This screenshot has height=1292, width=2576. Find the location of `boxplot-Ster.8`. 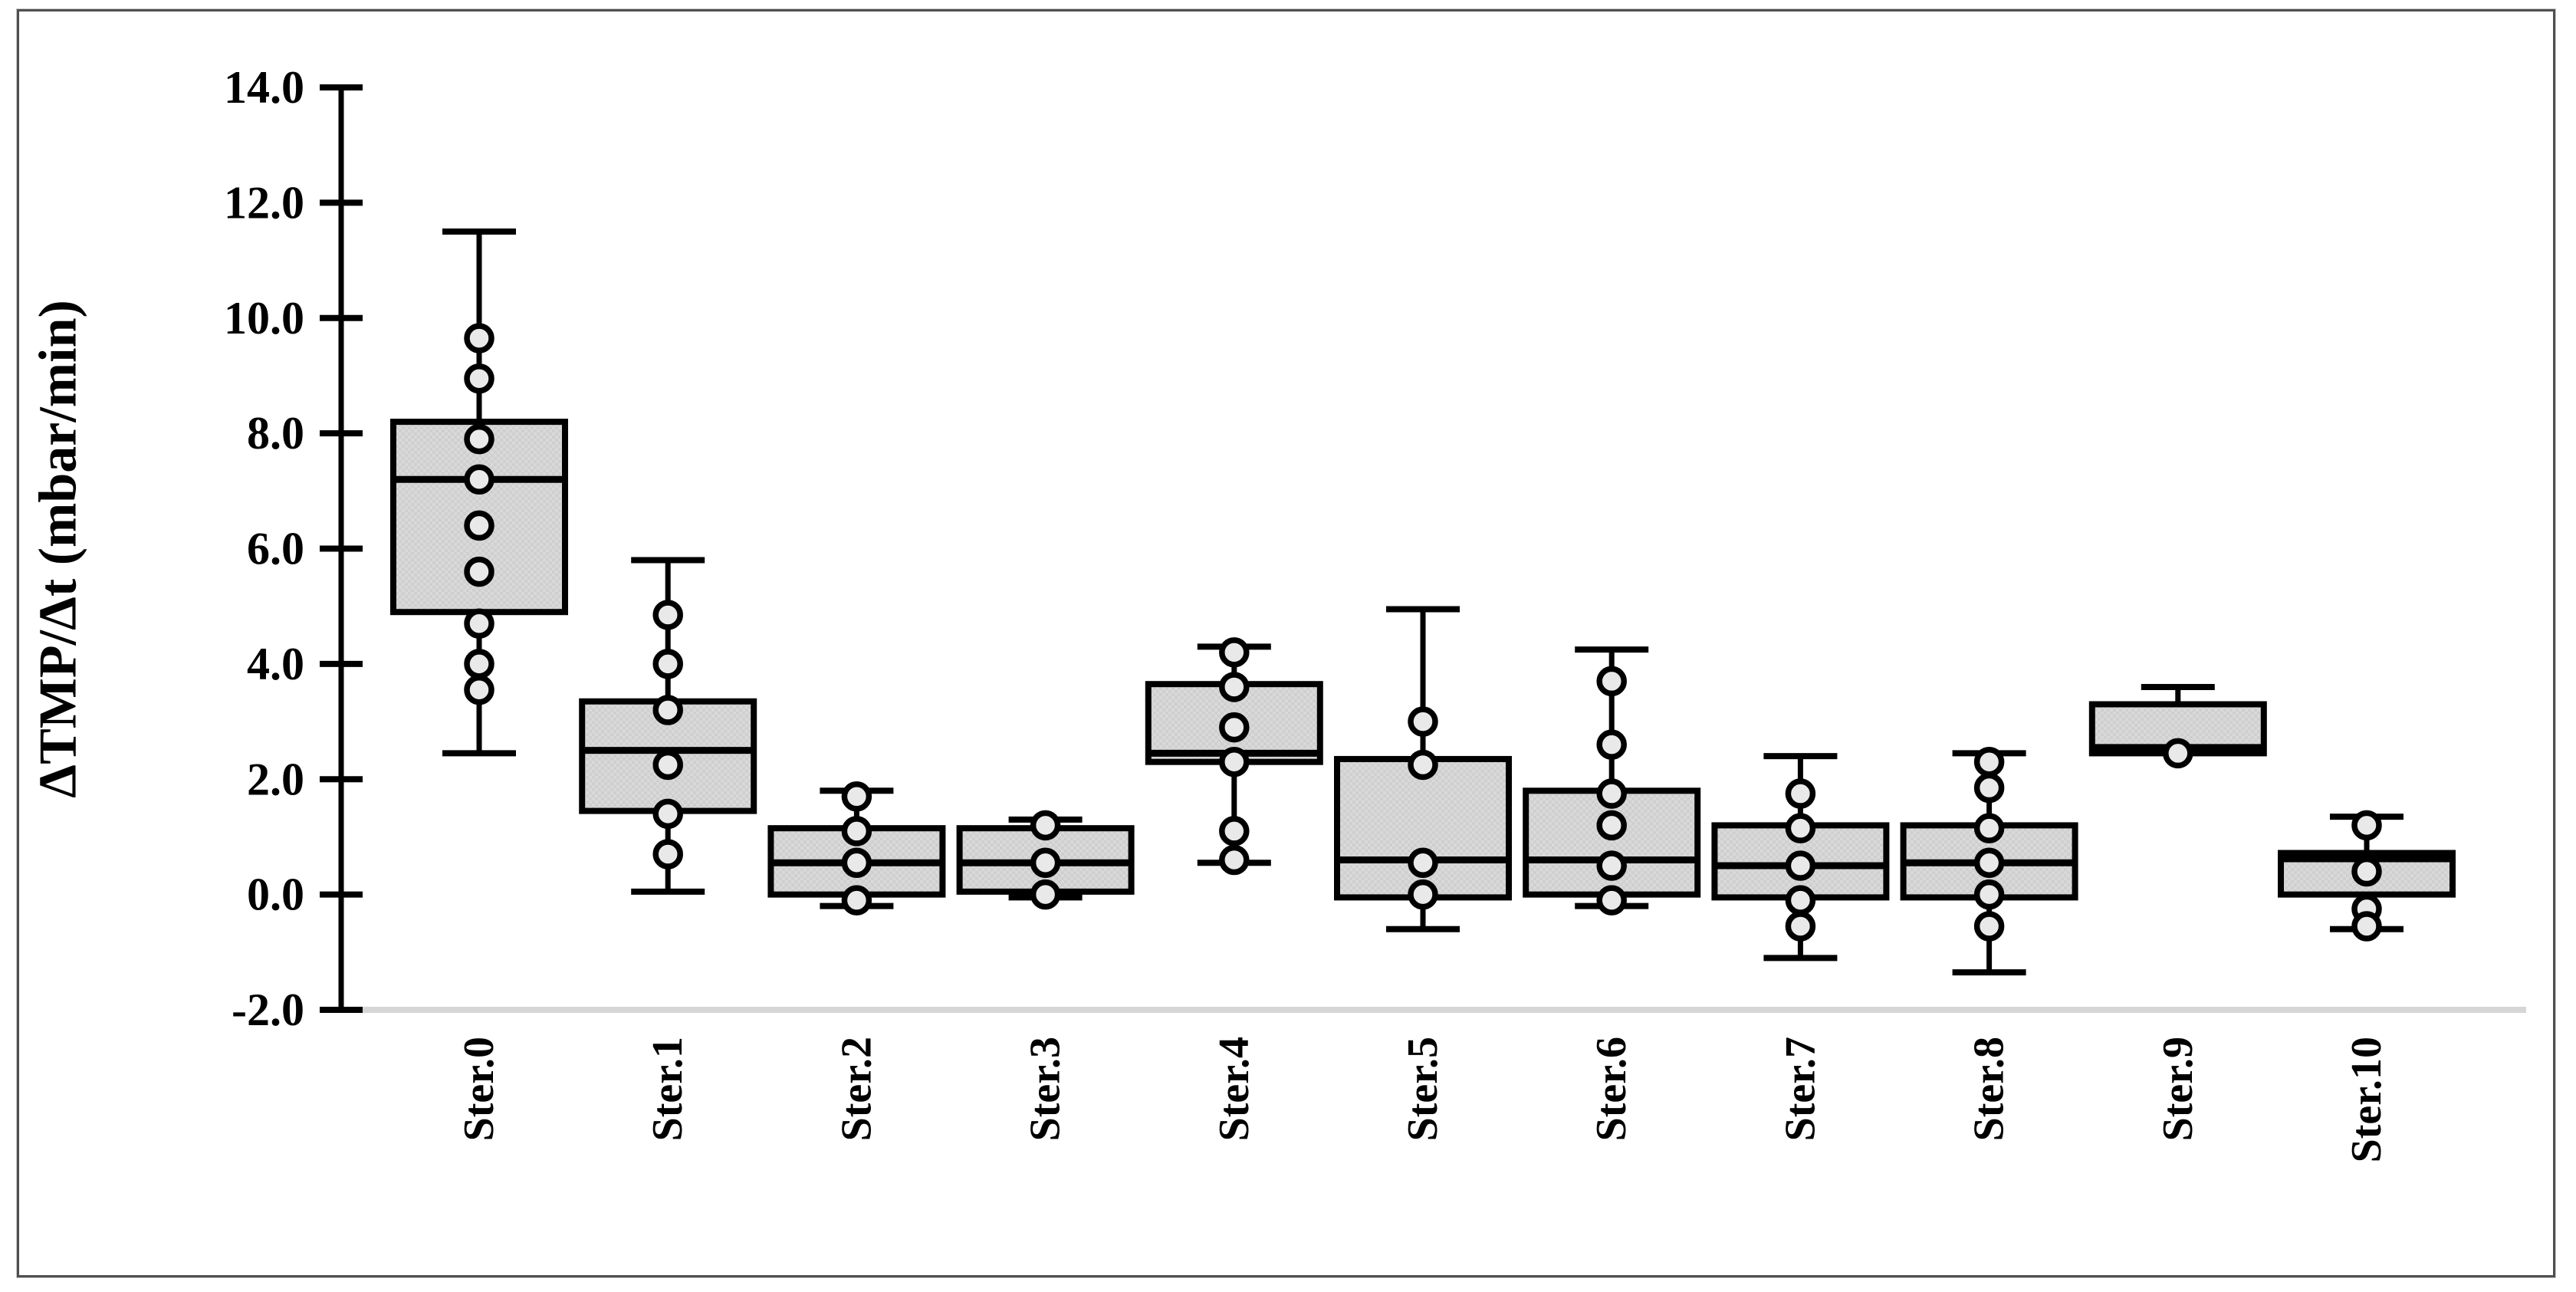

boxplot-Ster.8 is located at coordinates (1989, 861).